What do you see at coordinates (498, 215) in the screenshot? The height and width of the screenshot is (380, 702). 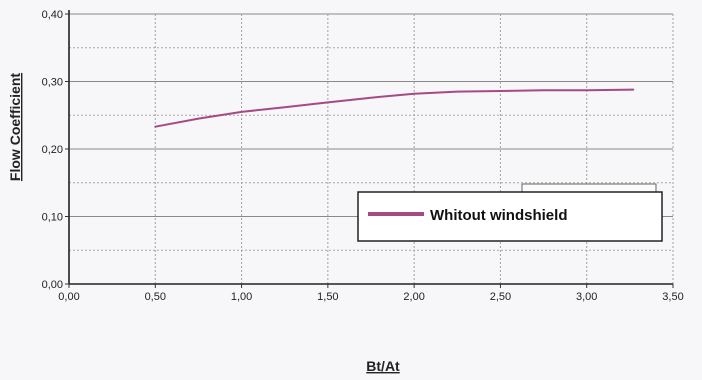 I see `legend-label: Whitout windshield` at bounding box center [498, 215].